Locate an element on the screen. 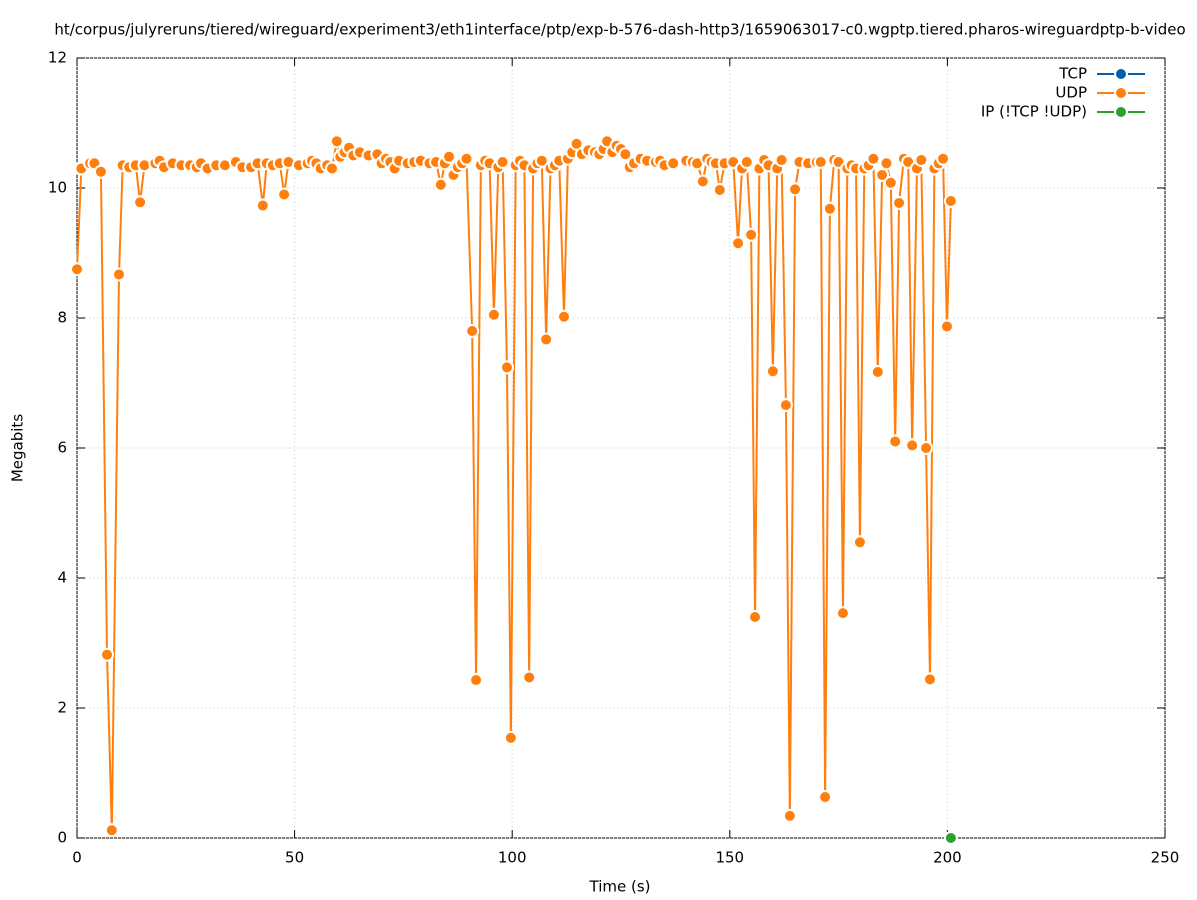 The image size is (1197, 900). x-tick-label: 100 is located at coordinates (512, 858).